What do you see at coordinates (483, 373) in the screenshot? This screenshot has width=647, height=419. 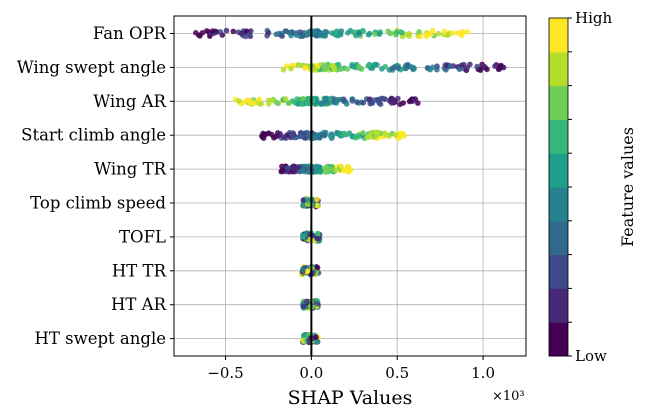 I see `x-tick-label: 1.0` at bounding box center [483, 373].